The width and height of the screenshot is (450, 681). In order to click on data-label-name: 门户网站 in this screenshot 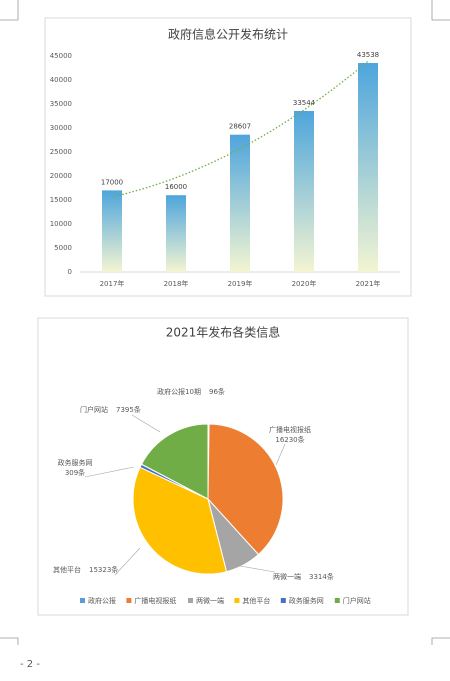, I will do `click(94, 409)`.